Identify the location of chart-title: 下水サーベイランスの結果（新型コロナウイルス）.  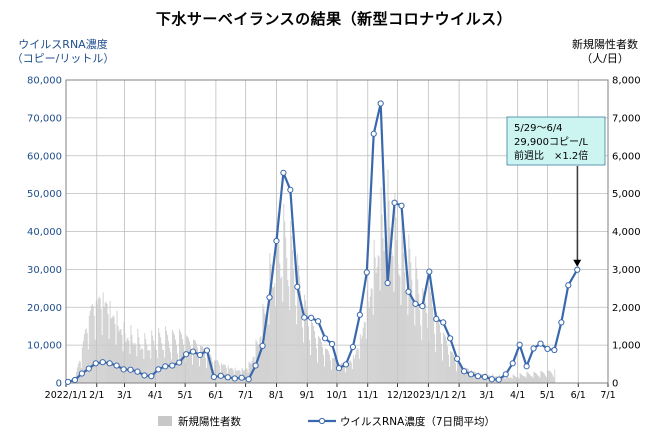
(334, 19).